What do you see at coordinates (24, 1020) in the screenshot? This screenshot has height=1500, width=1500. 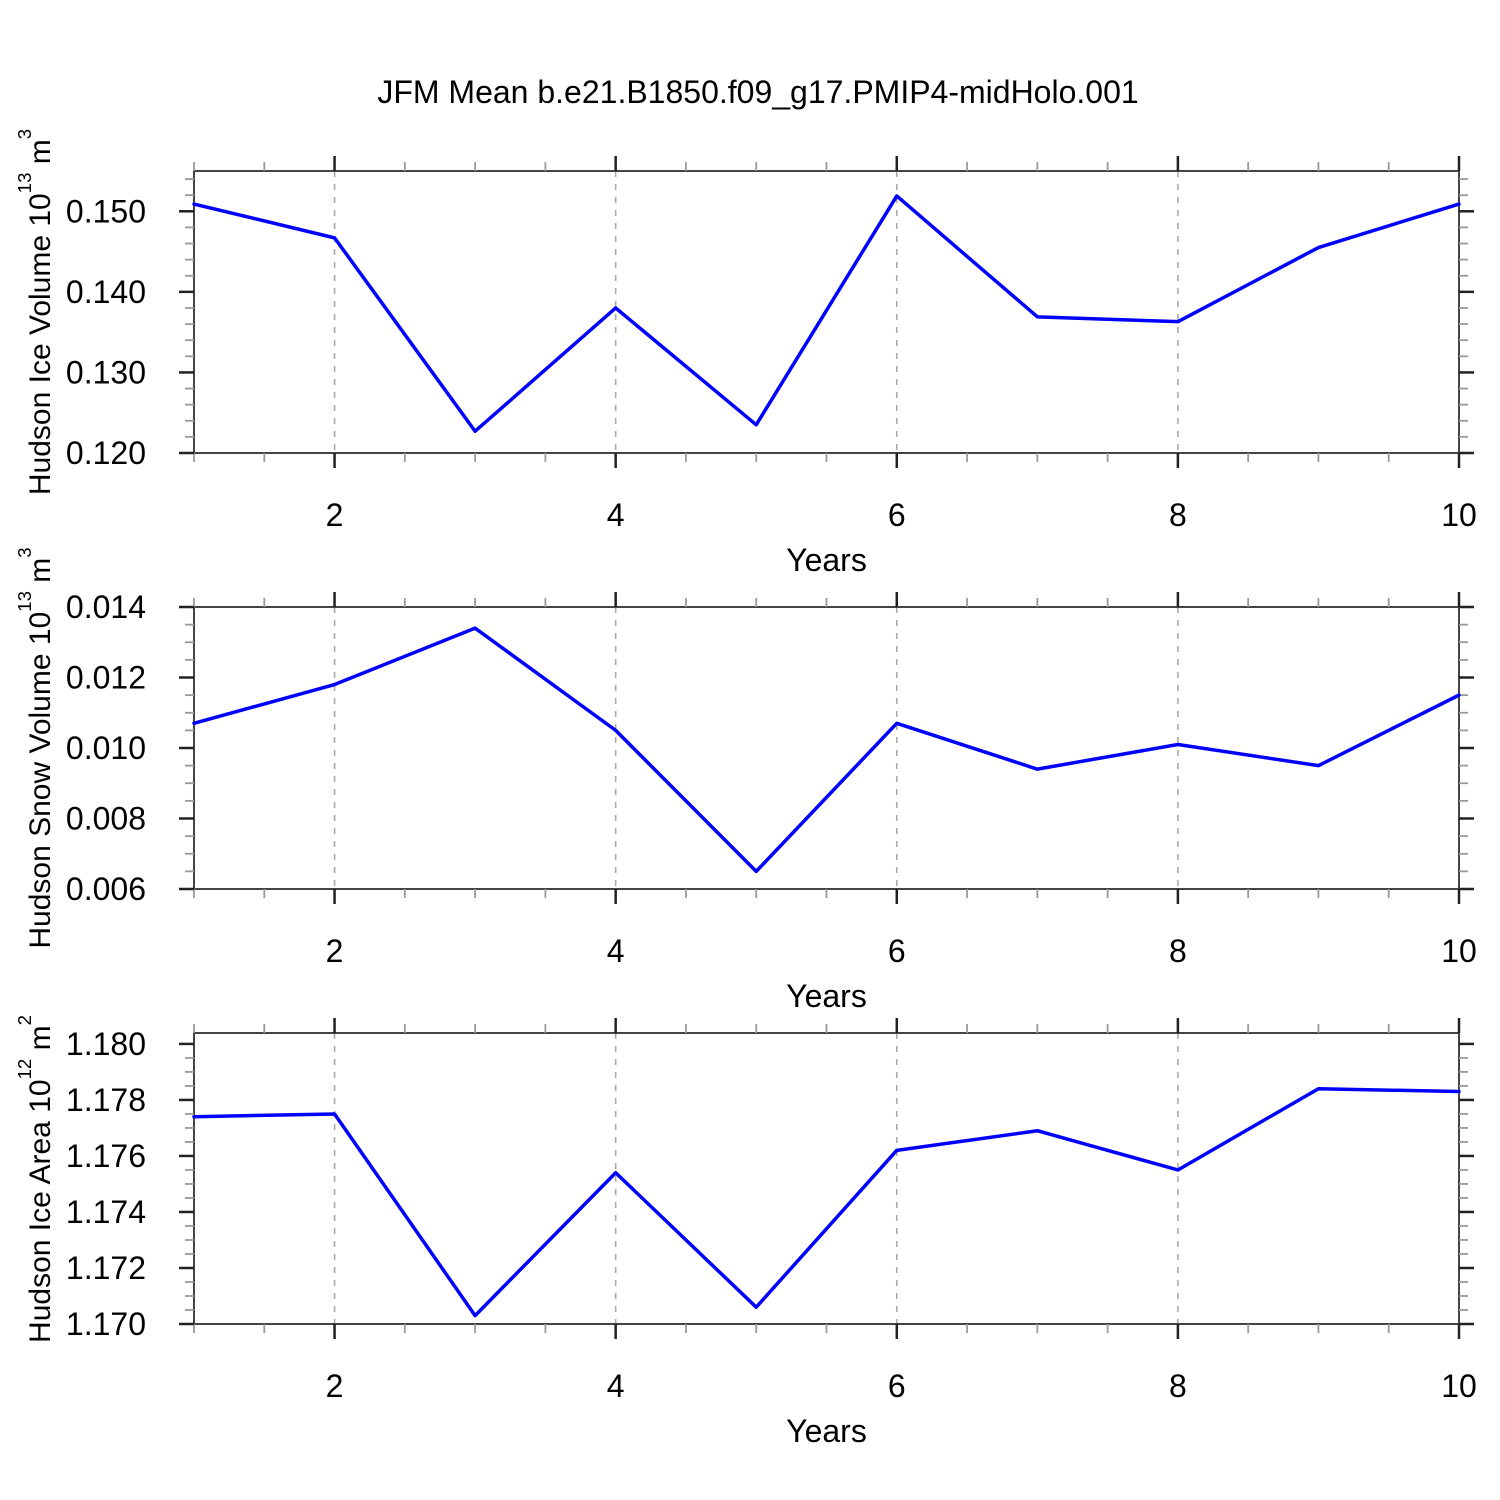 I see `unit-exponent: 2` at bounding box center [24, 1020].